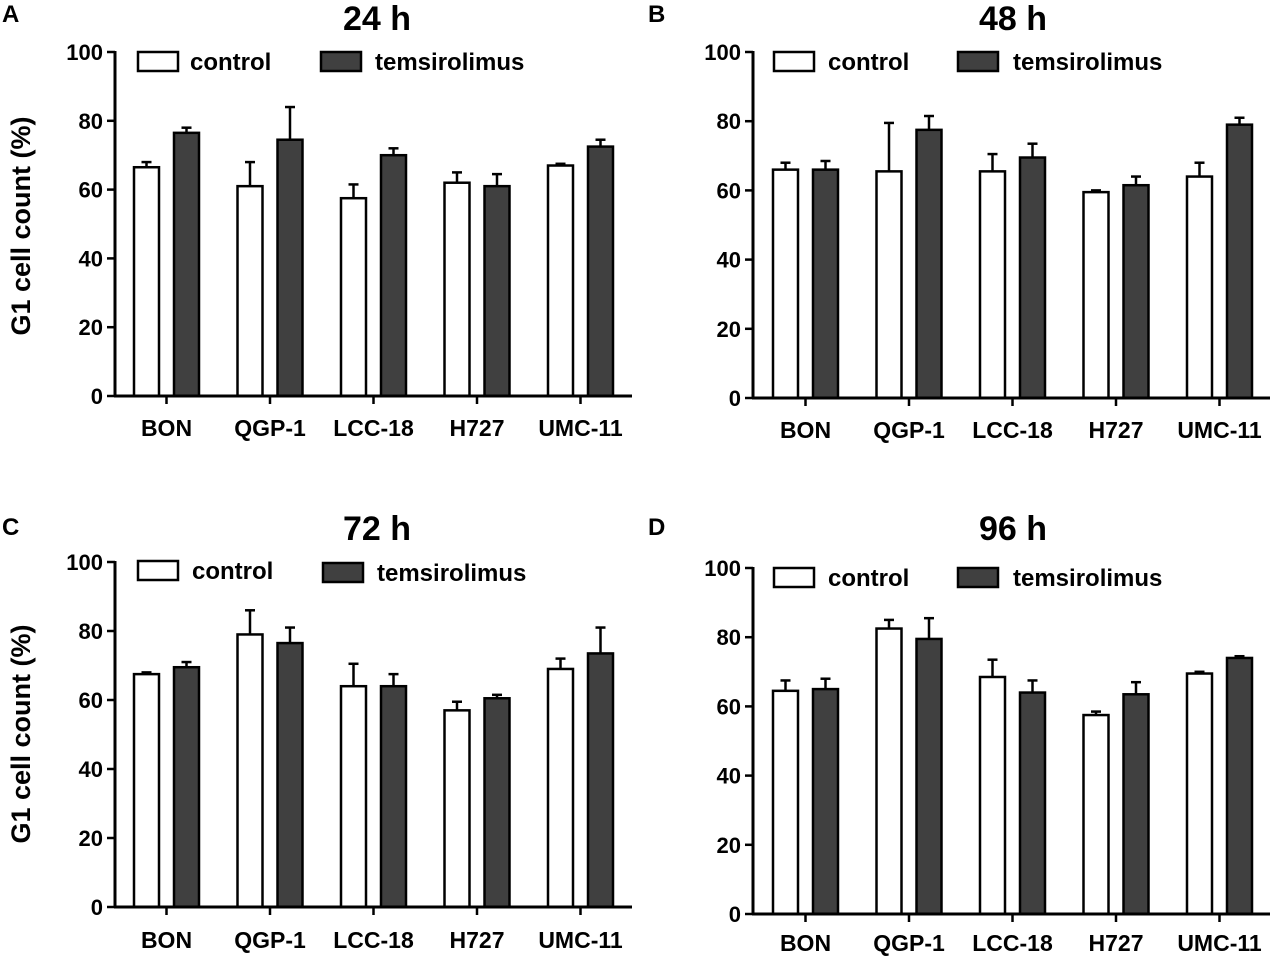 This screenshot has width=1273, height=958. What do you see at coordinates (656, 14) in the screenshot?
I see `panel-letter: B` at bounding box center [656, 14].